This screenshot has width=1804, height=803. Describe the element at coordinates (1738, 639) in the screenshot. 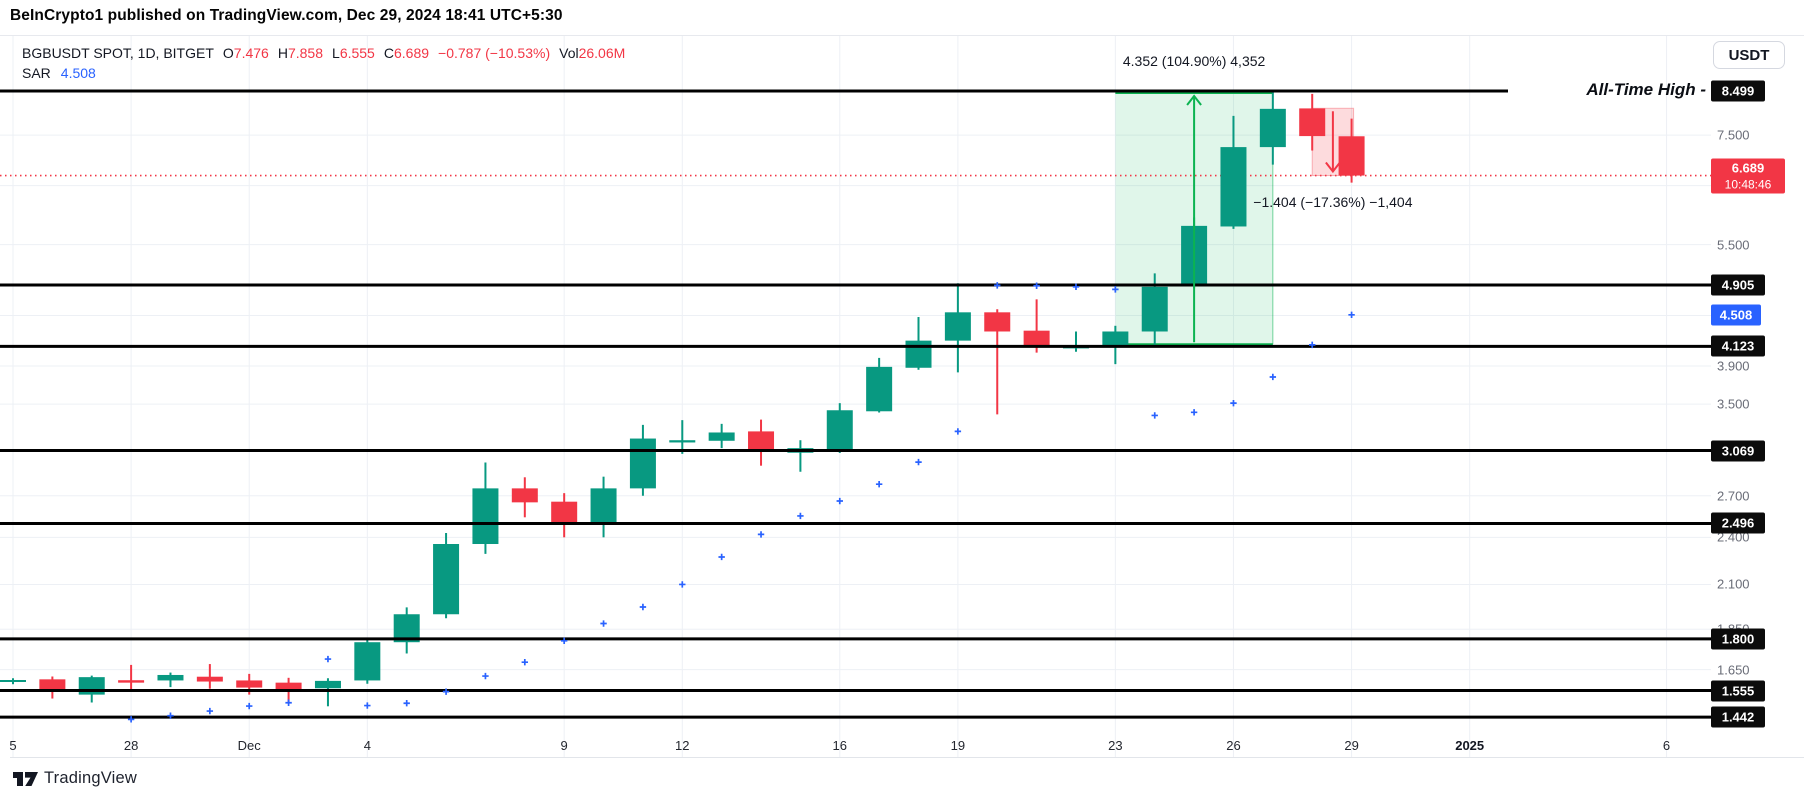

I see `price-level-badge: 1.800` at that location.